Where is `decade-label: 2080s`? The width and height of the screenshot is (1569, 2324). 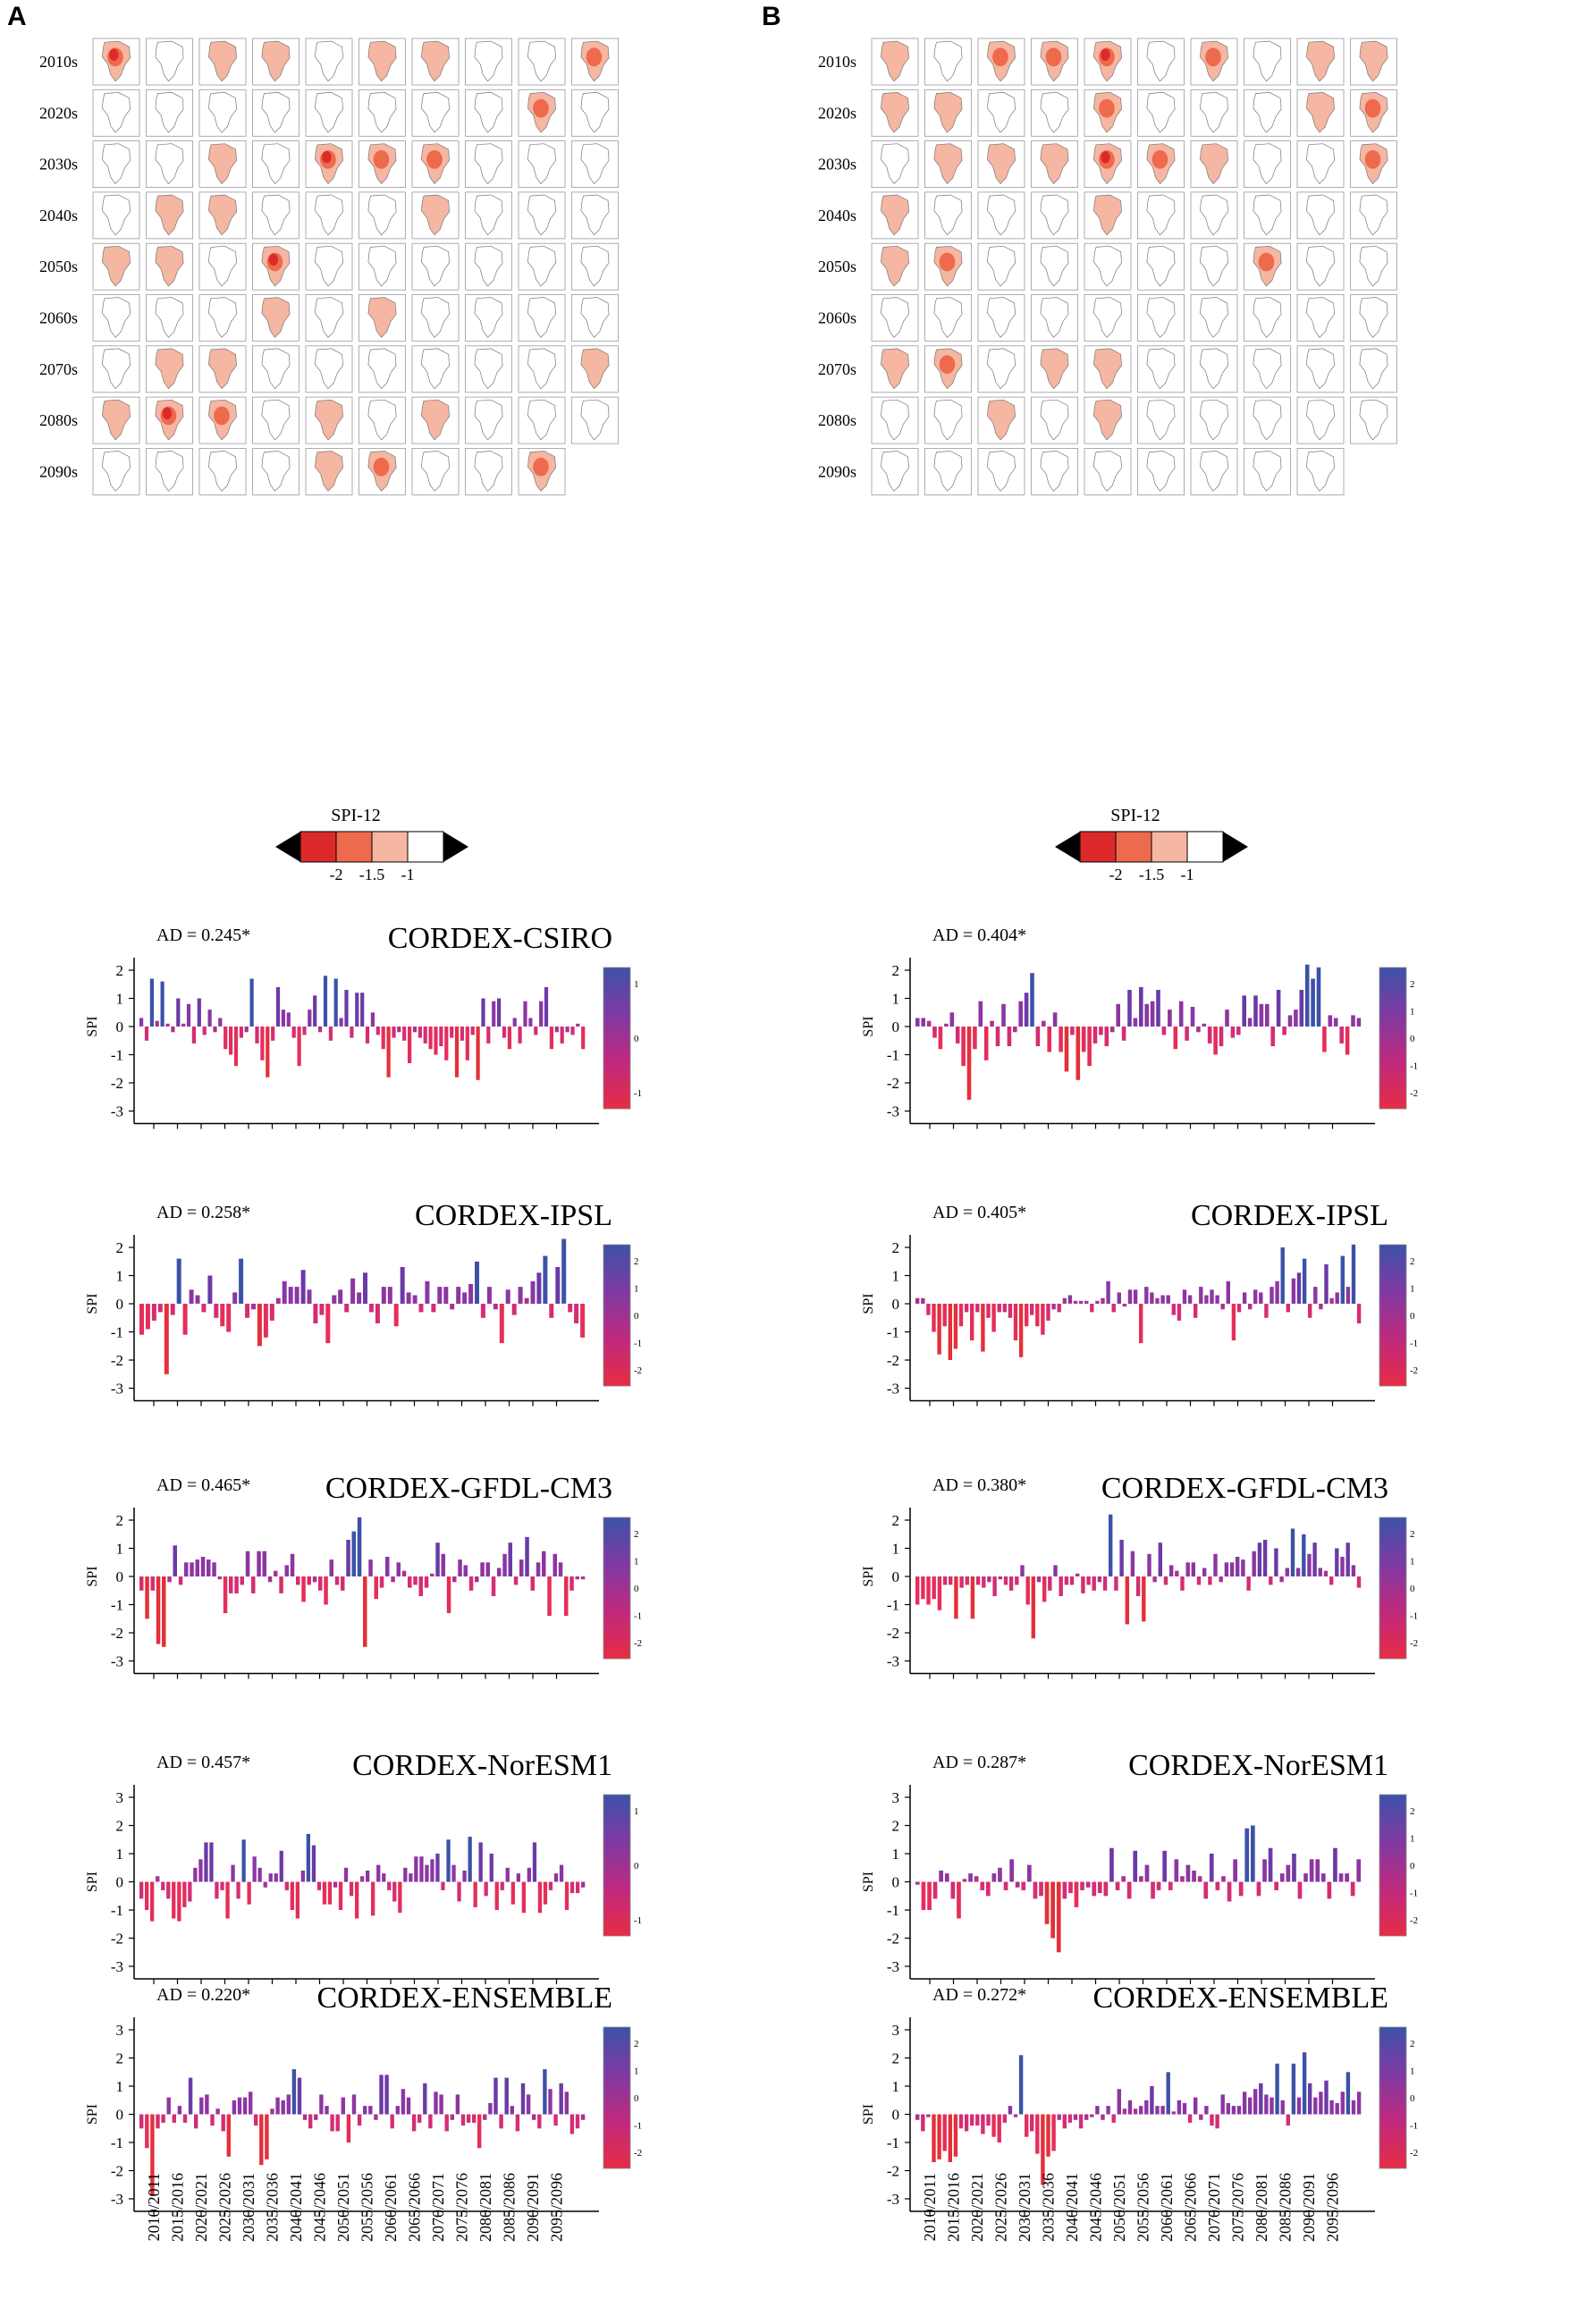
decade-label: 2080s is located at coordinates (837, 420).